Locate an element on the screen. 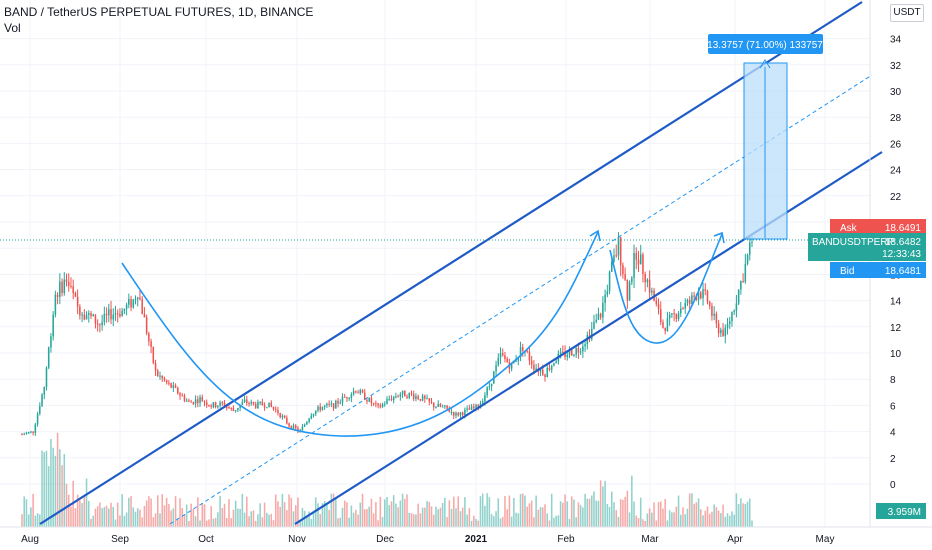 Image resolution: width=932 pixels, height=550 pixels. volume-indicator-label: Vol is located at coordinates (12, 28).